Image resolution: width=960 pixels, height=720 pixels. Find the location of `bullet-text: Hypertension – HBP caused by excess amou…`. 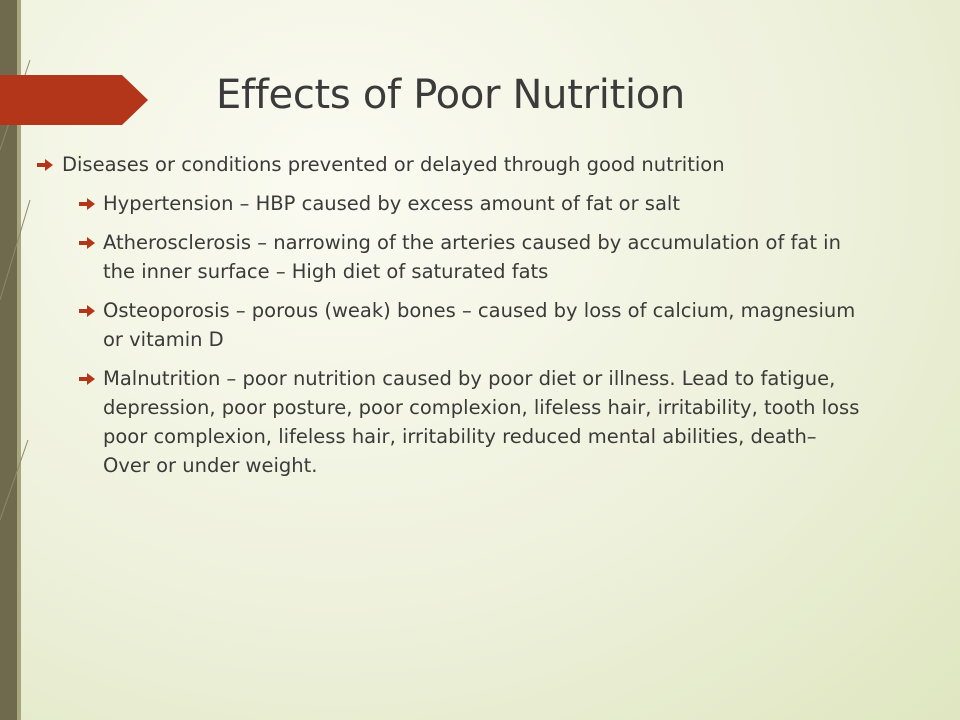

bullet-text: Hypertension – HBP caused by excess amou… is located at coordinates (391, 203).